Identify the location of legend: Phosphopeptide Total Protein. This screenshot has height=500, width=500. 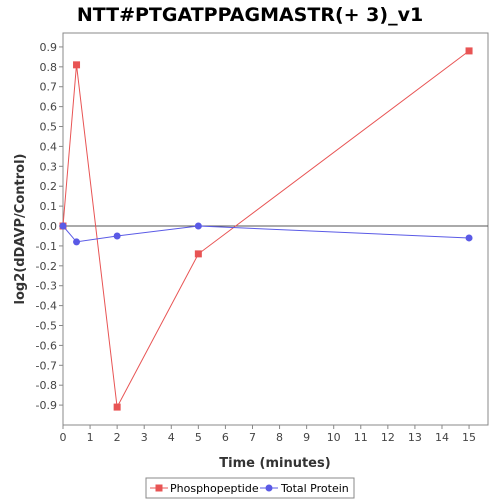
(250, 488).